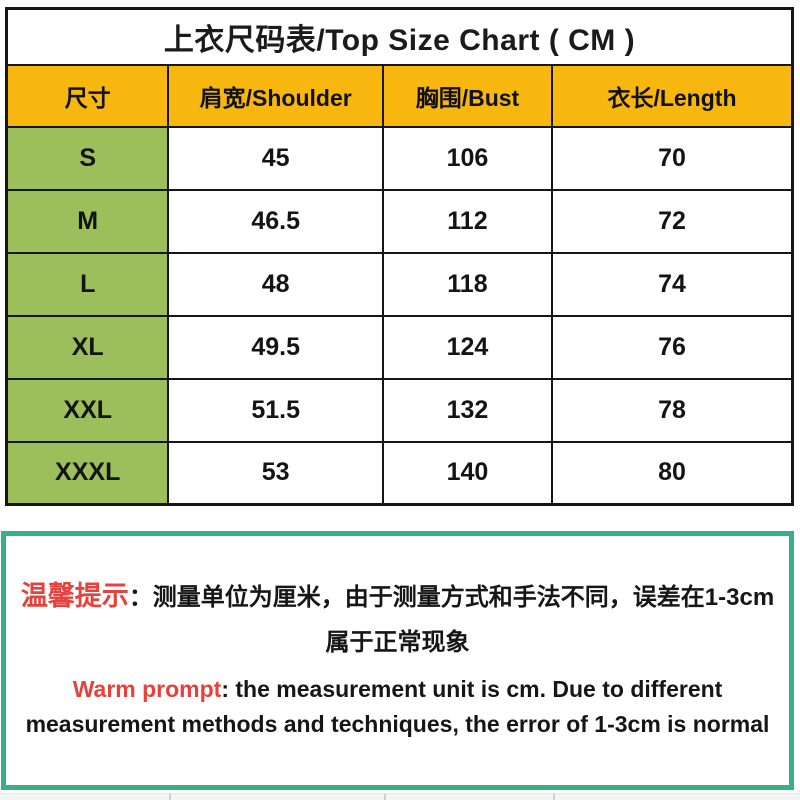 The width and height of the screenshot is (800, 800). Describe the element at coordinates (87, 221) in the screenshot. I see `size-label: M` at that location.